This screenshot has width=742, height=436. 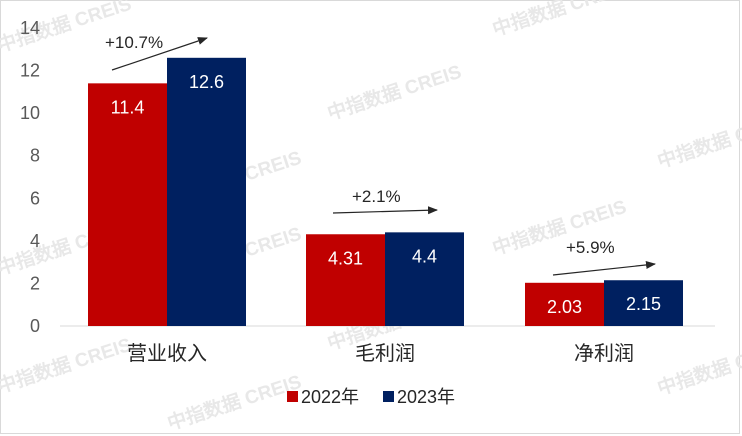 What do you see at coordinates (35, 326) in the screenshot?
I see `y-tick-label: 0` at bounding box center [35, 326].